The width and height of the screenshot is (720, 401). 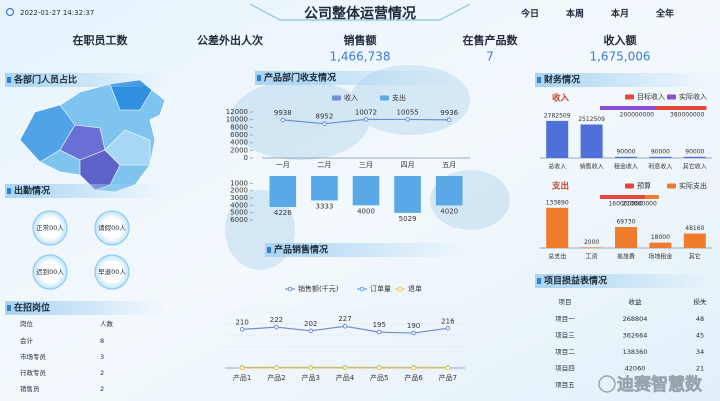 What do you see at coordinates (700, 319) in the screenshot?
I see `table-cell: 48` at bounding box center [700, 319].